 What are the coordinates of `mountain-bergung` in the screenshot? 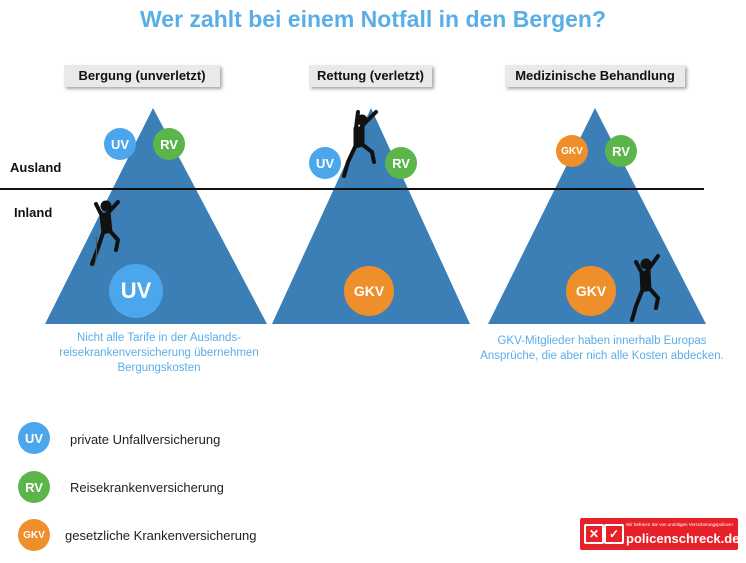 It's located at (156, 216).